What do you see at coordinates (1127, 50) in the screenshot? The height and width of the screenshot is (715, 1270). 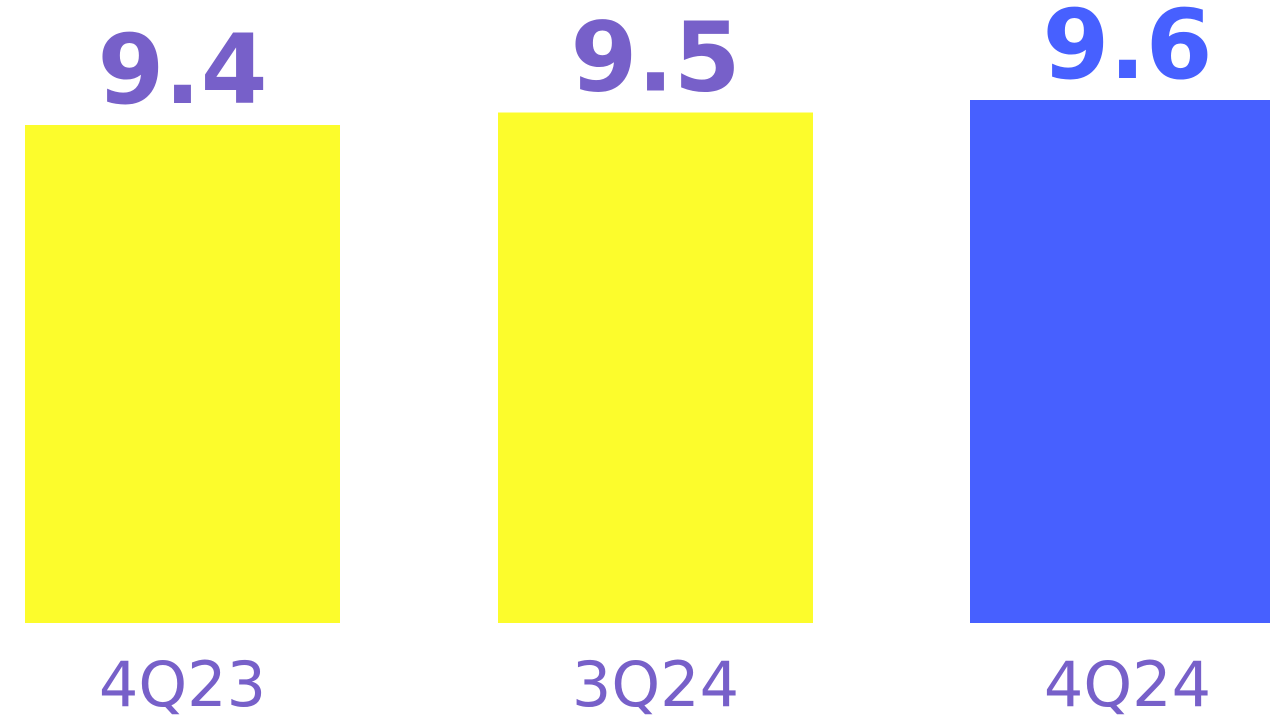 I see `value-label-4q24: 9.6` at bounding box center [1127, 50].